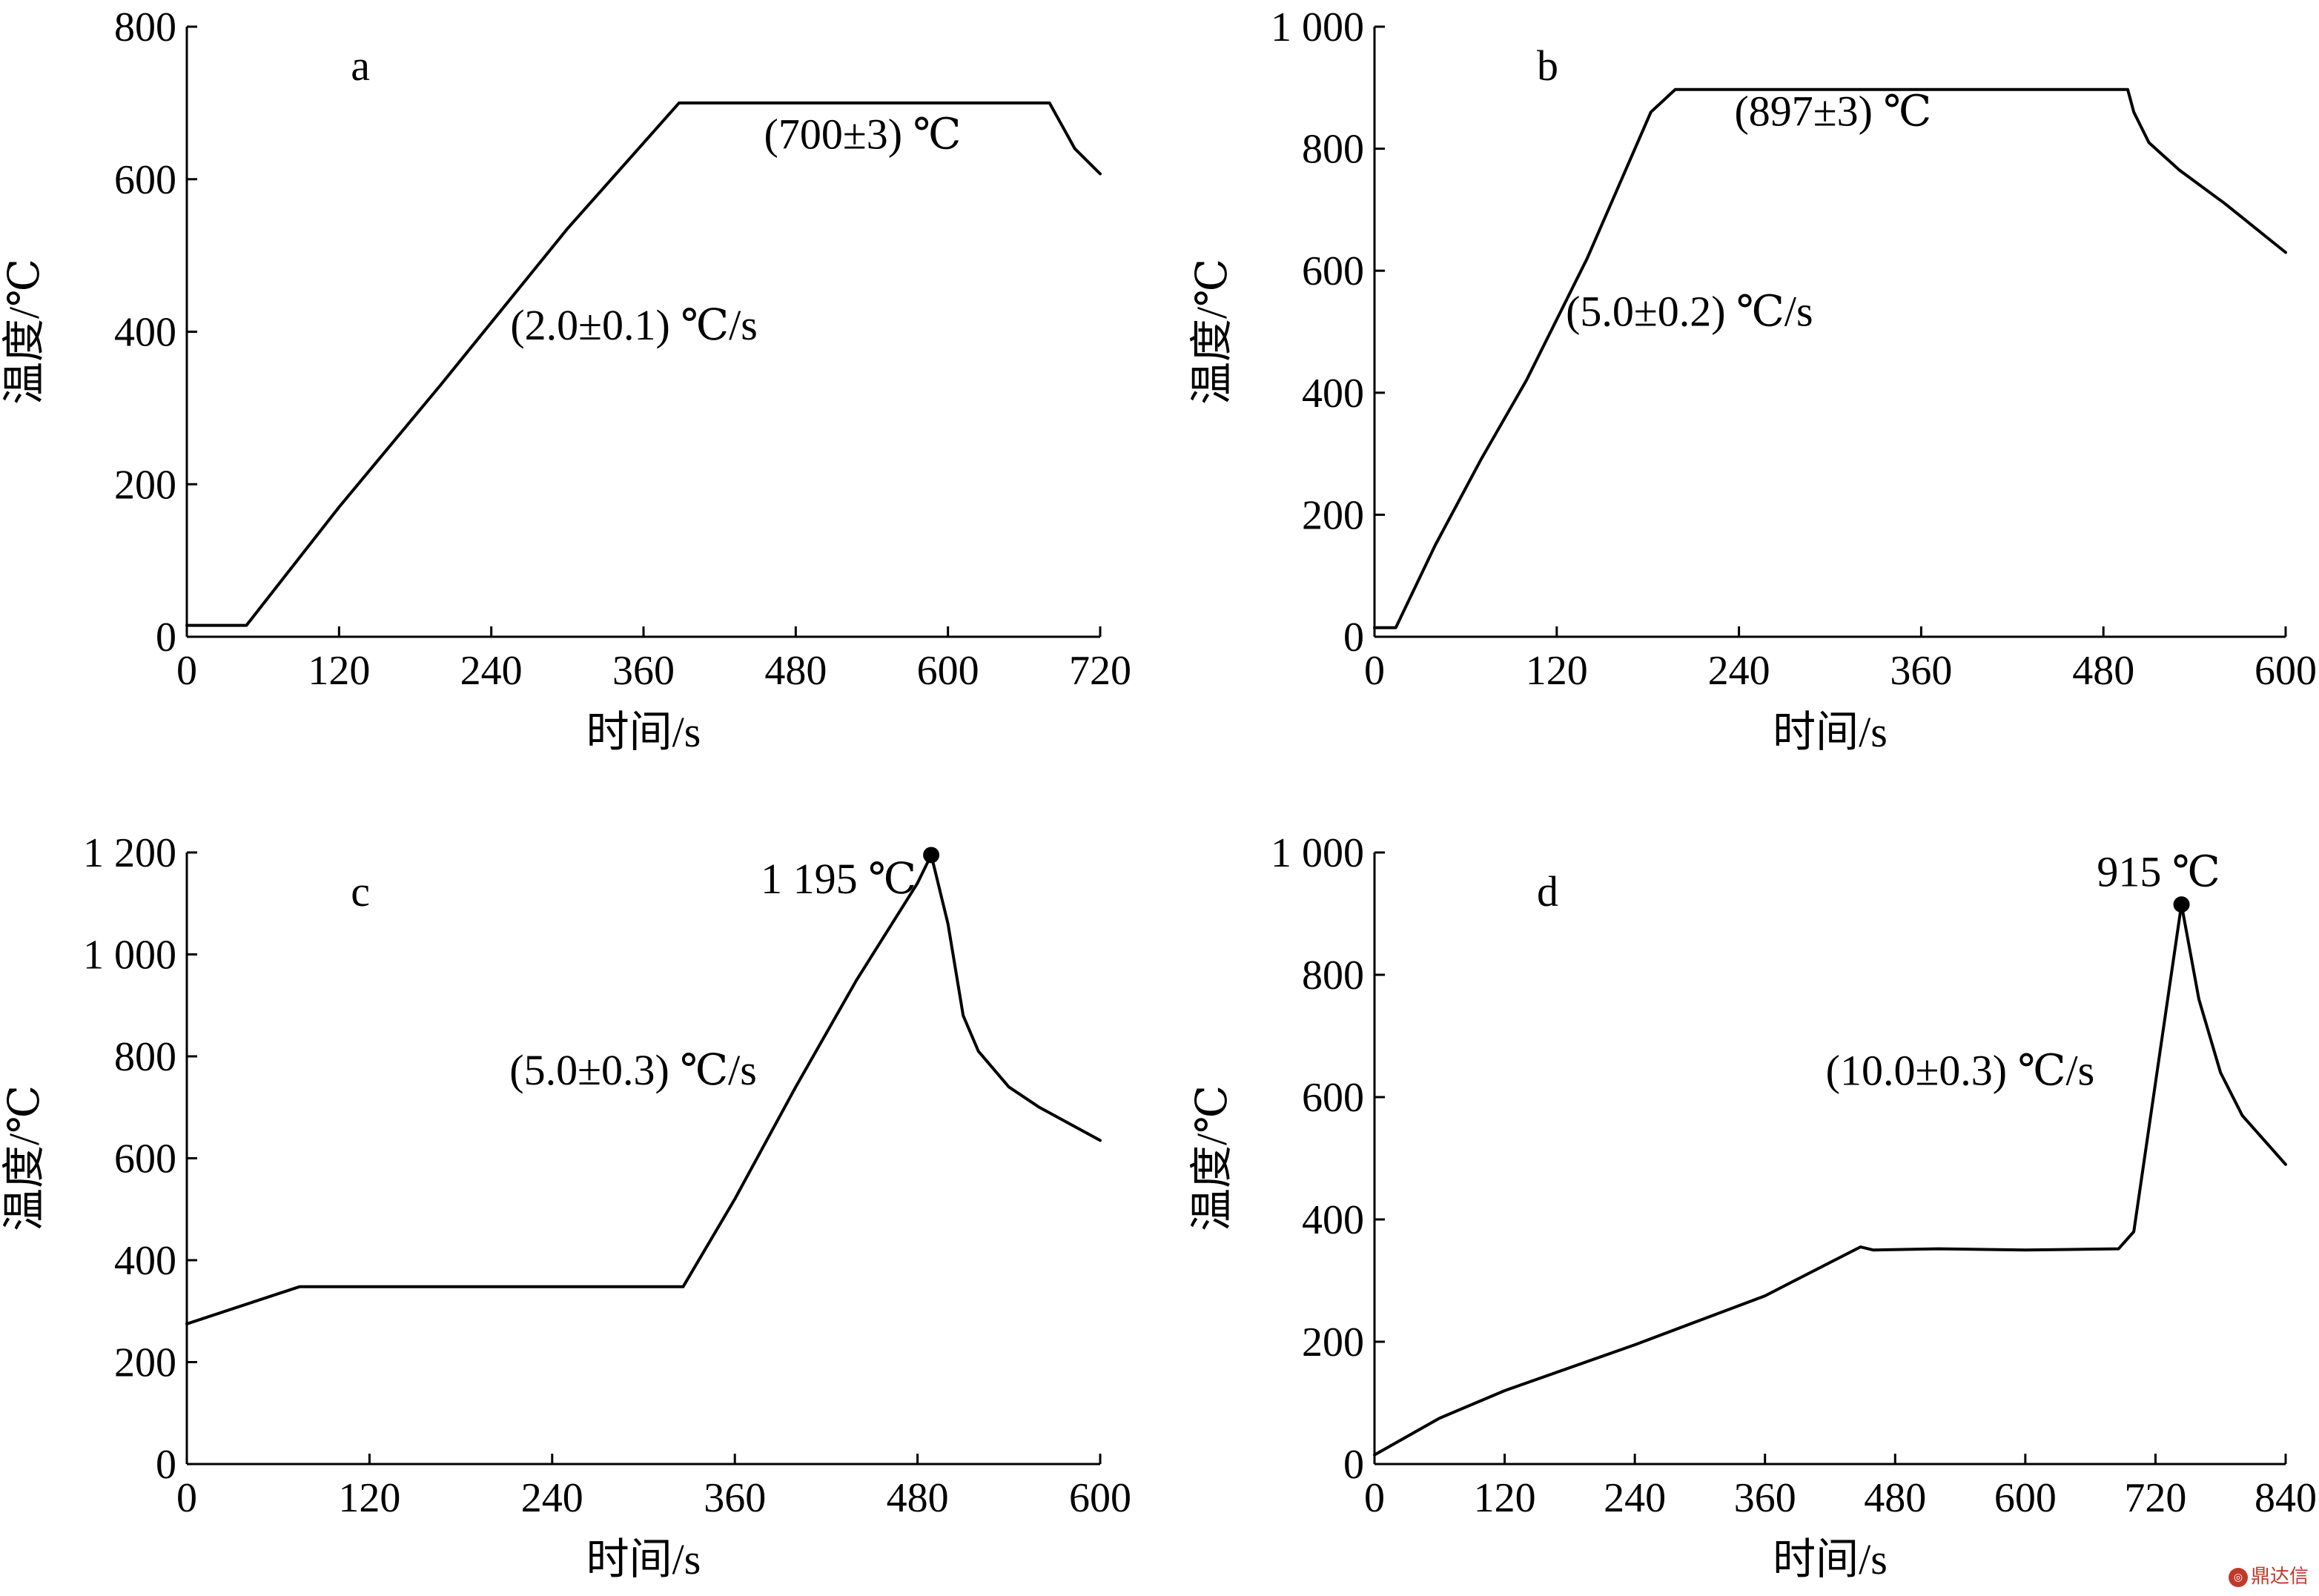 This screenshot has height=1596, width=2319. Describe the element at coordinates (633, 1070) in the screenshot. I see `annotation-label: (5.0±0.3) ℃/s` at that location.